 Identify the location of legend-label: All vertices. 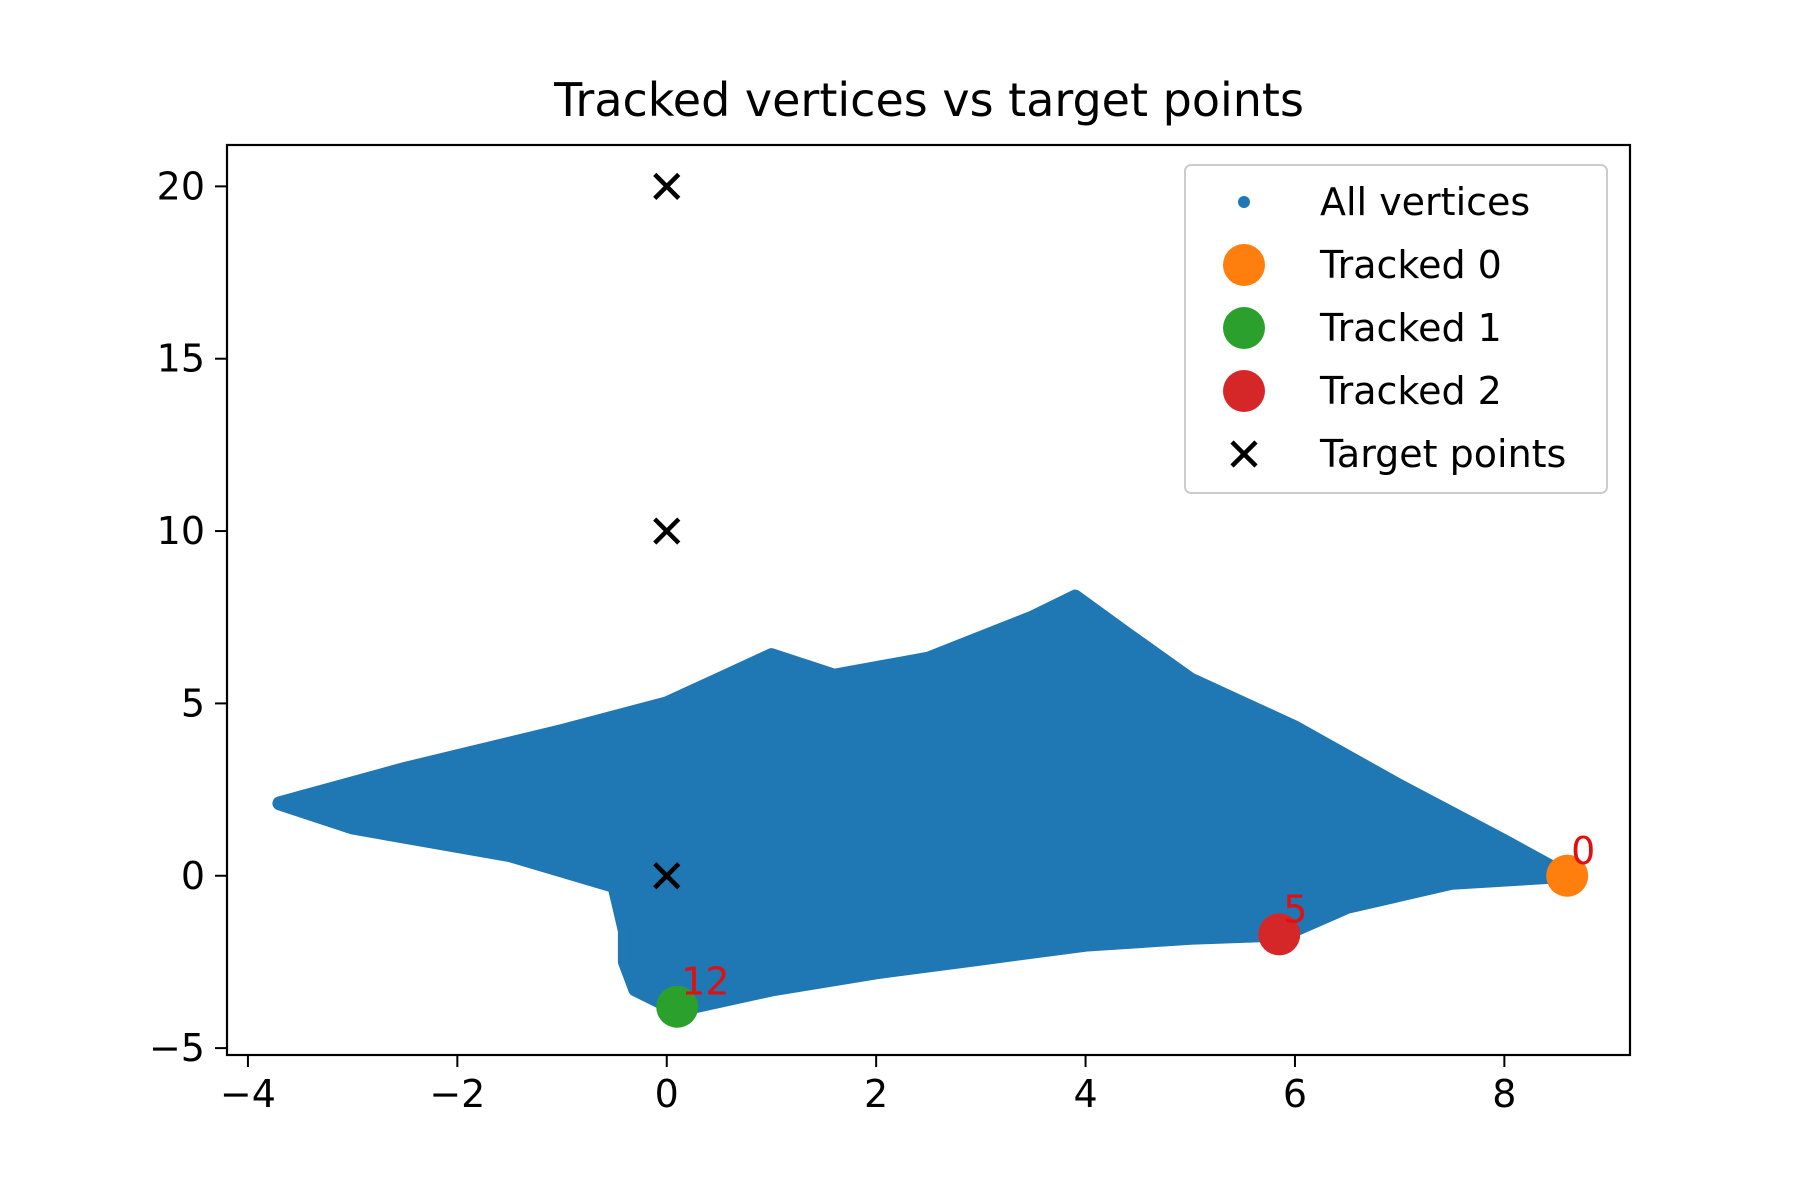
(1425, 202).